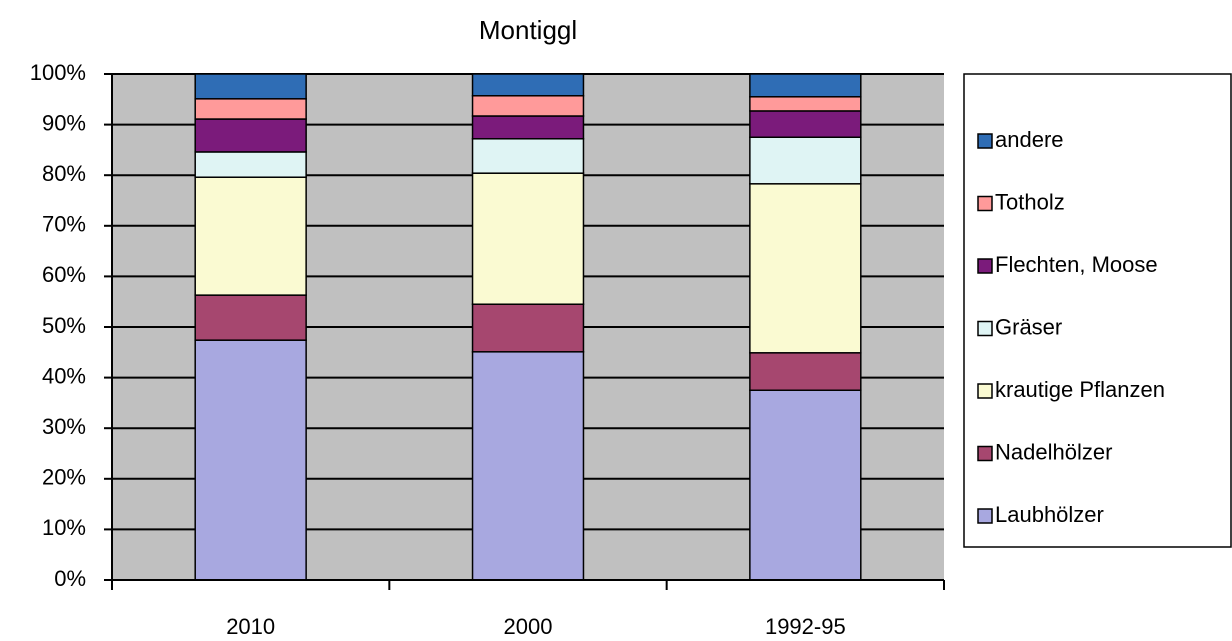 The height and width of the screenshot is (641, 1232). Describe the element at coordinates (528, 626) in the screenshot. I see `x-tick-label: 2000` at that location.